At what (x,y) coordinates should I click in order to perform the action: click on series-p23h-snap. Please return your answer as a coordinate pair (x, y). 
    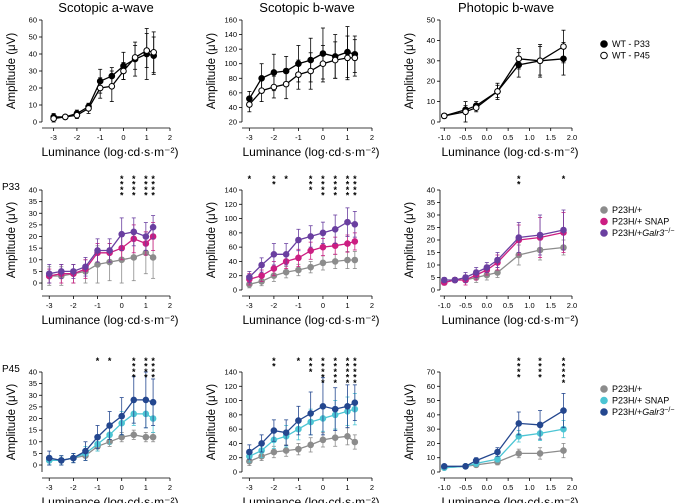
    Looking at the image, I should click on (302, 259).